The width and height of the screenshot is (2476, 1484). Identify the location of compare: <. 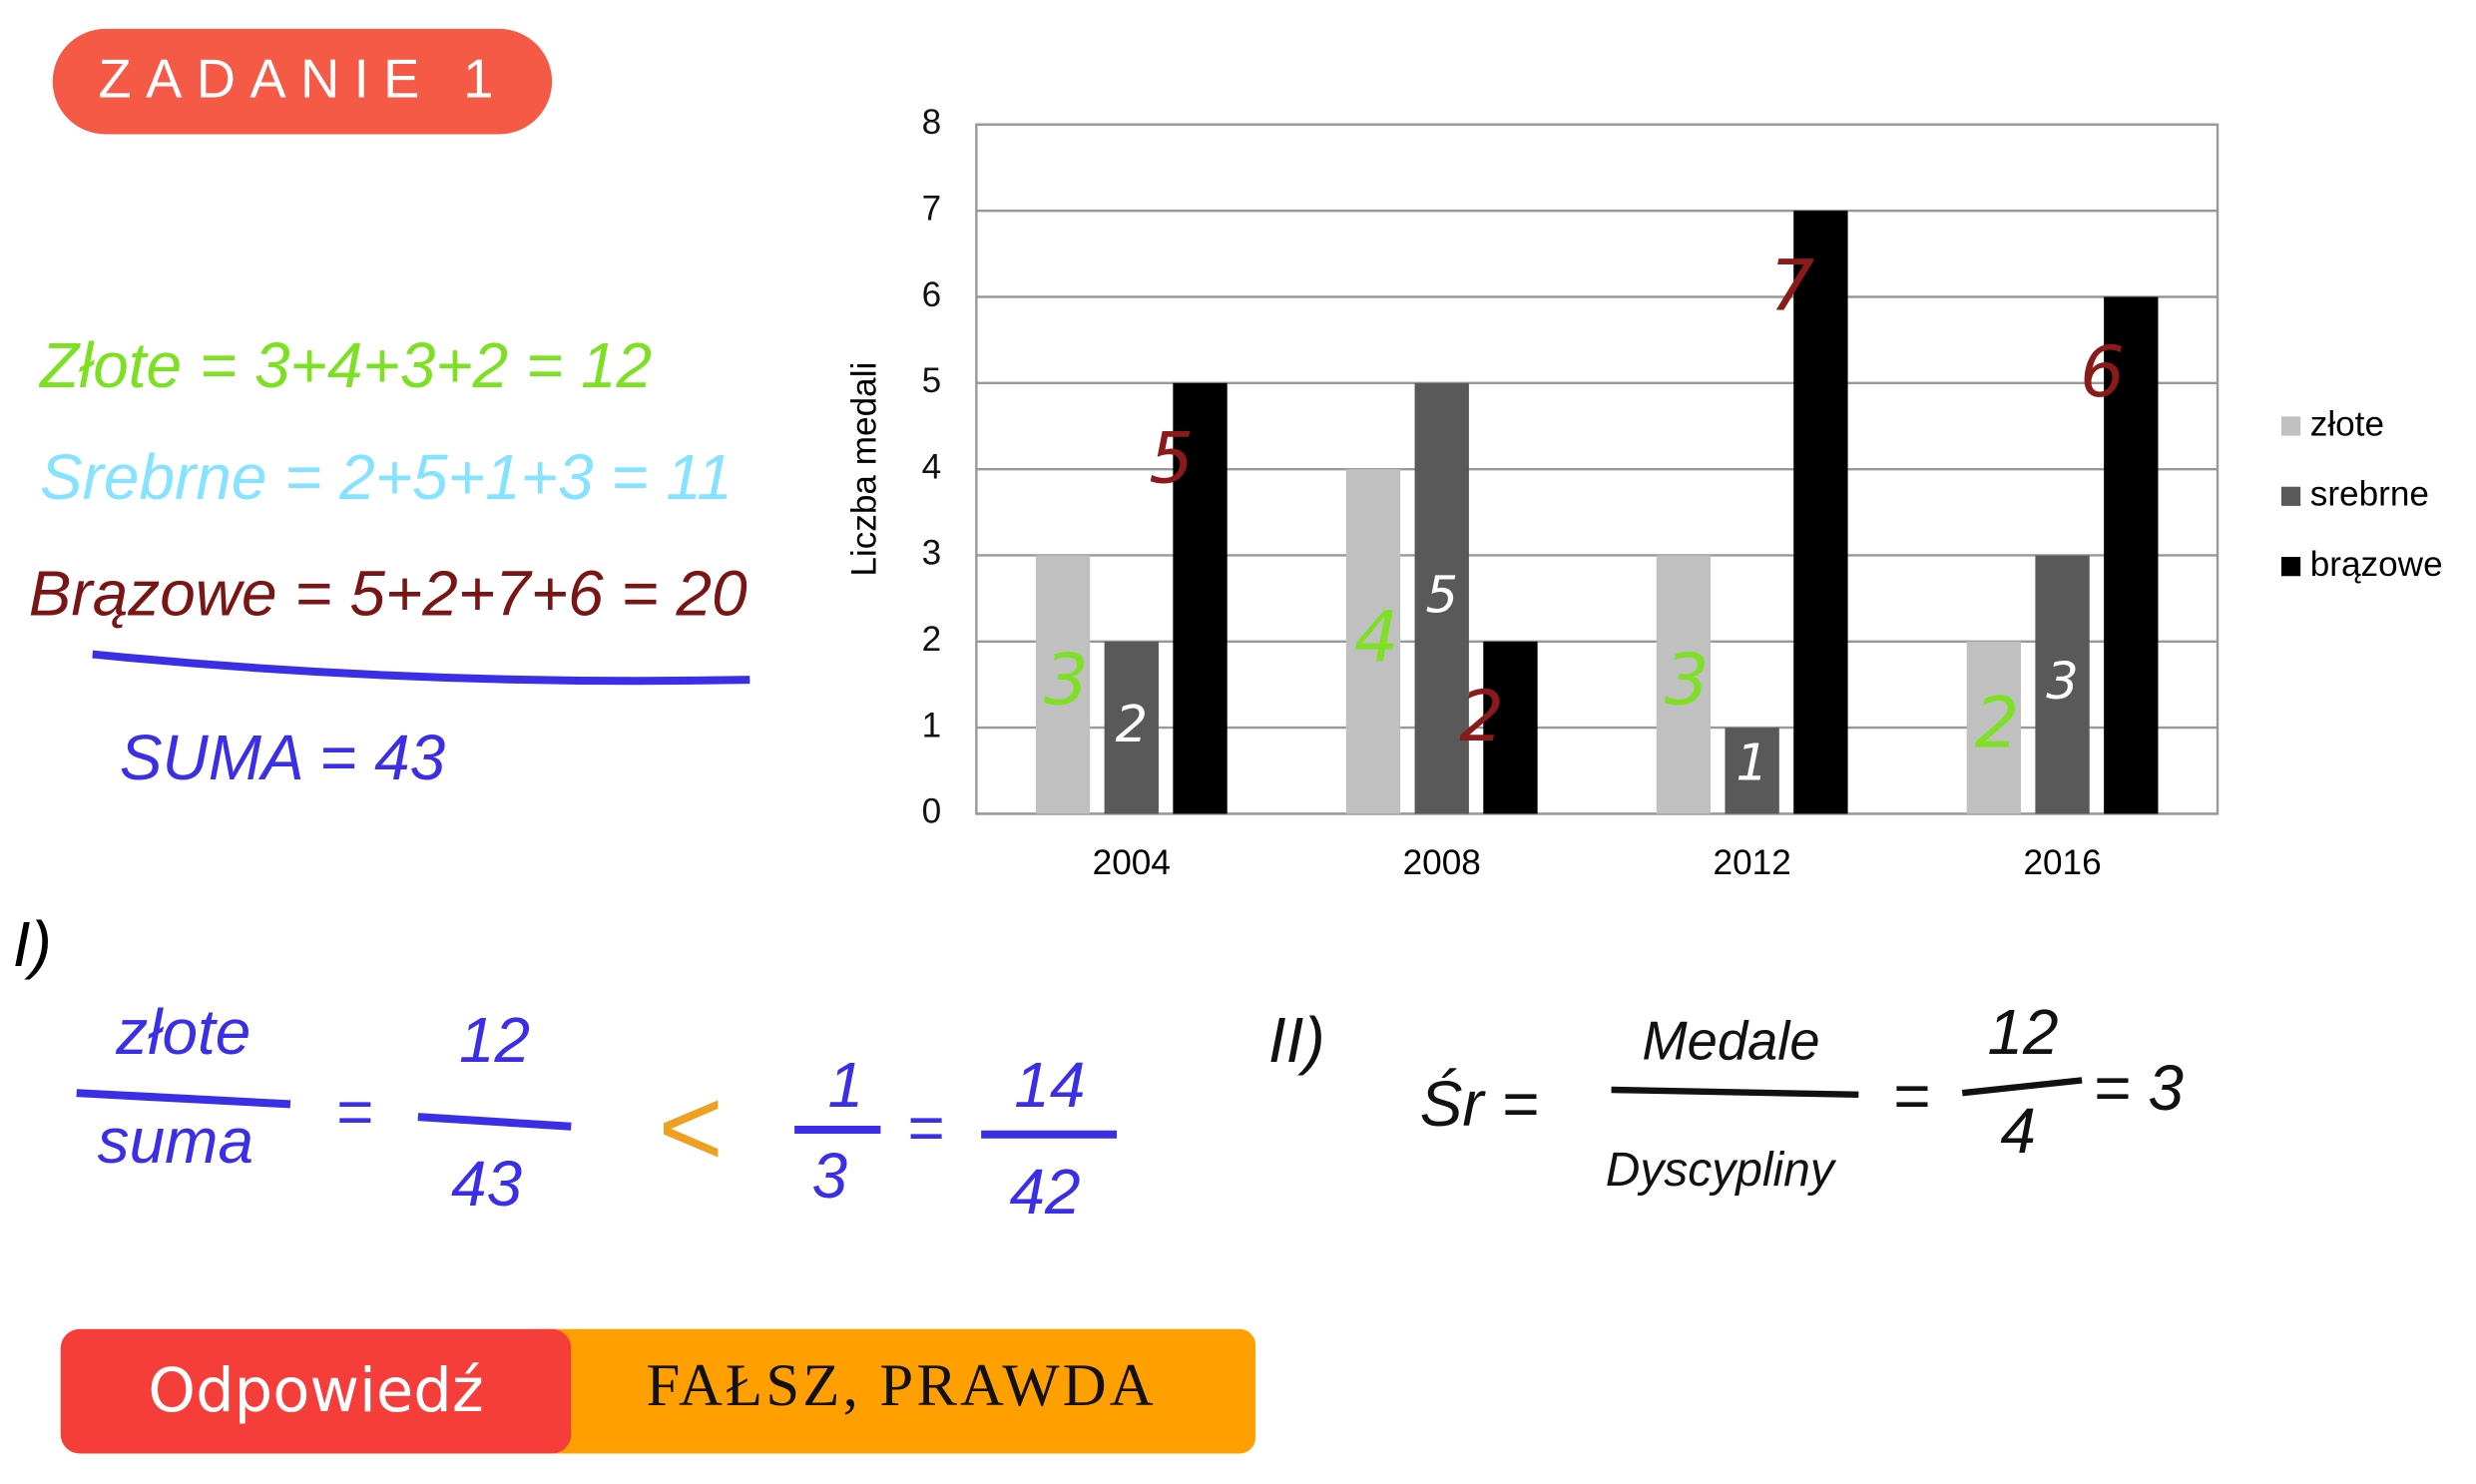
(689, 1127).